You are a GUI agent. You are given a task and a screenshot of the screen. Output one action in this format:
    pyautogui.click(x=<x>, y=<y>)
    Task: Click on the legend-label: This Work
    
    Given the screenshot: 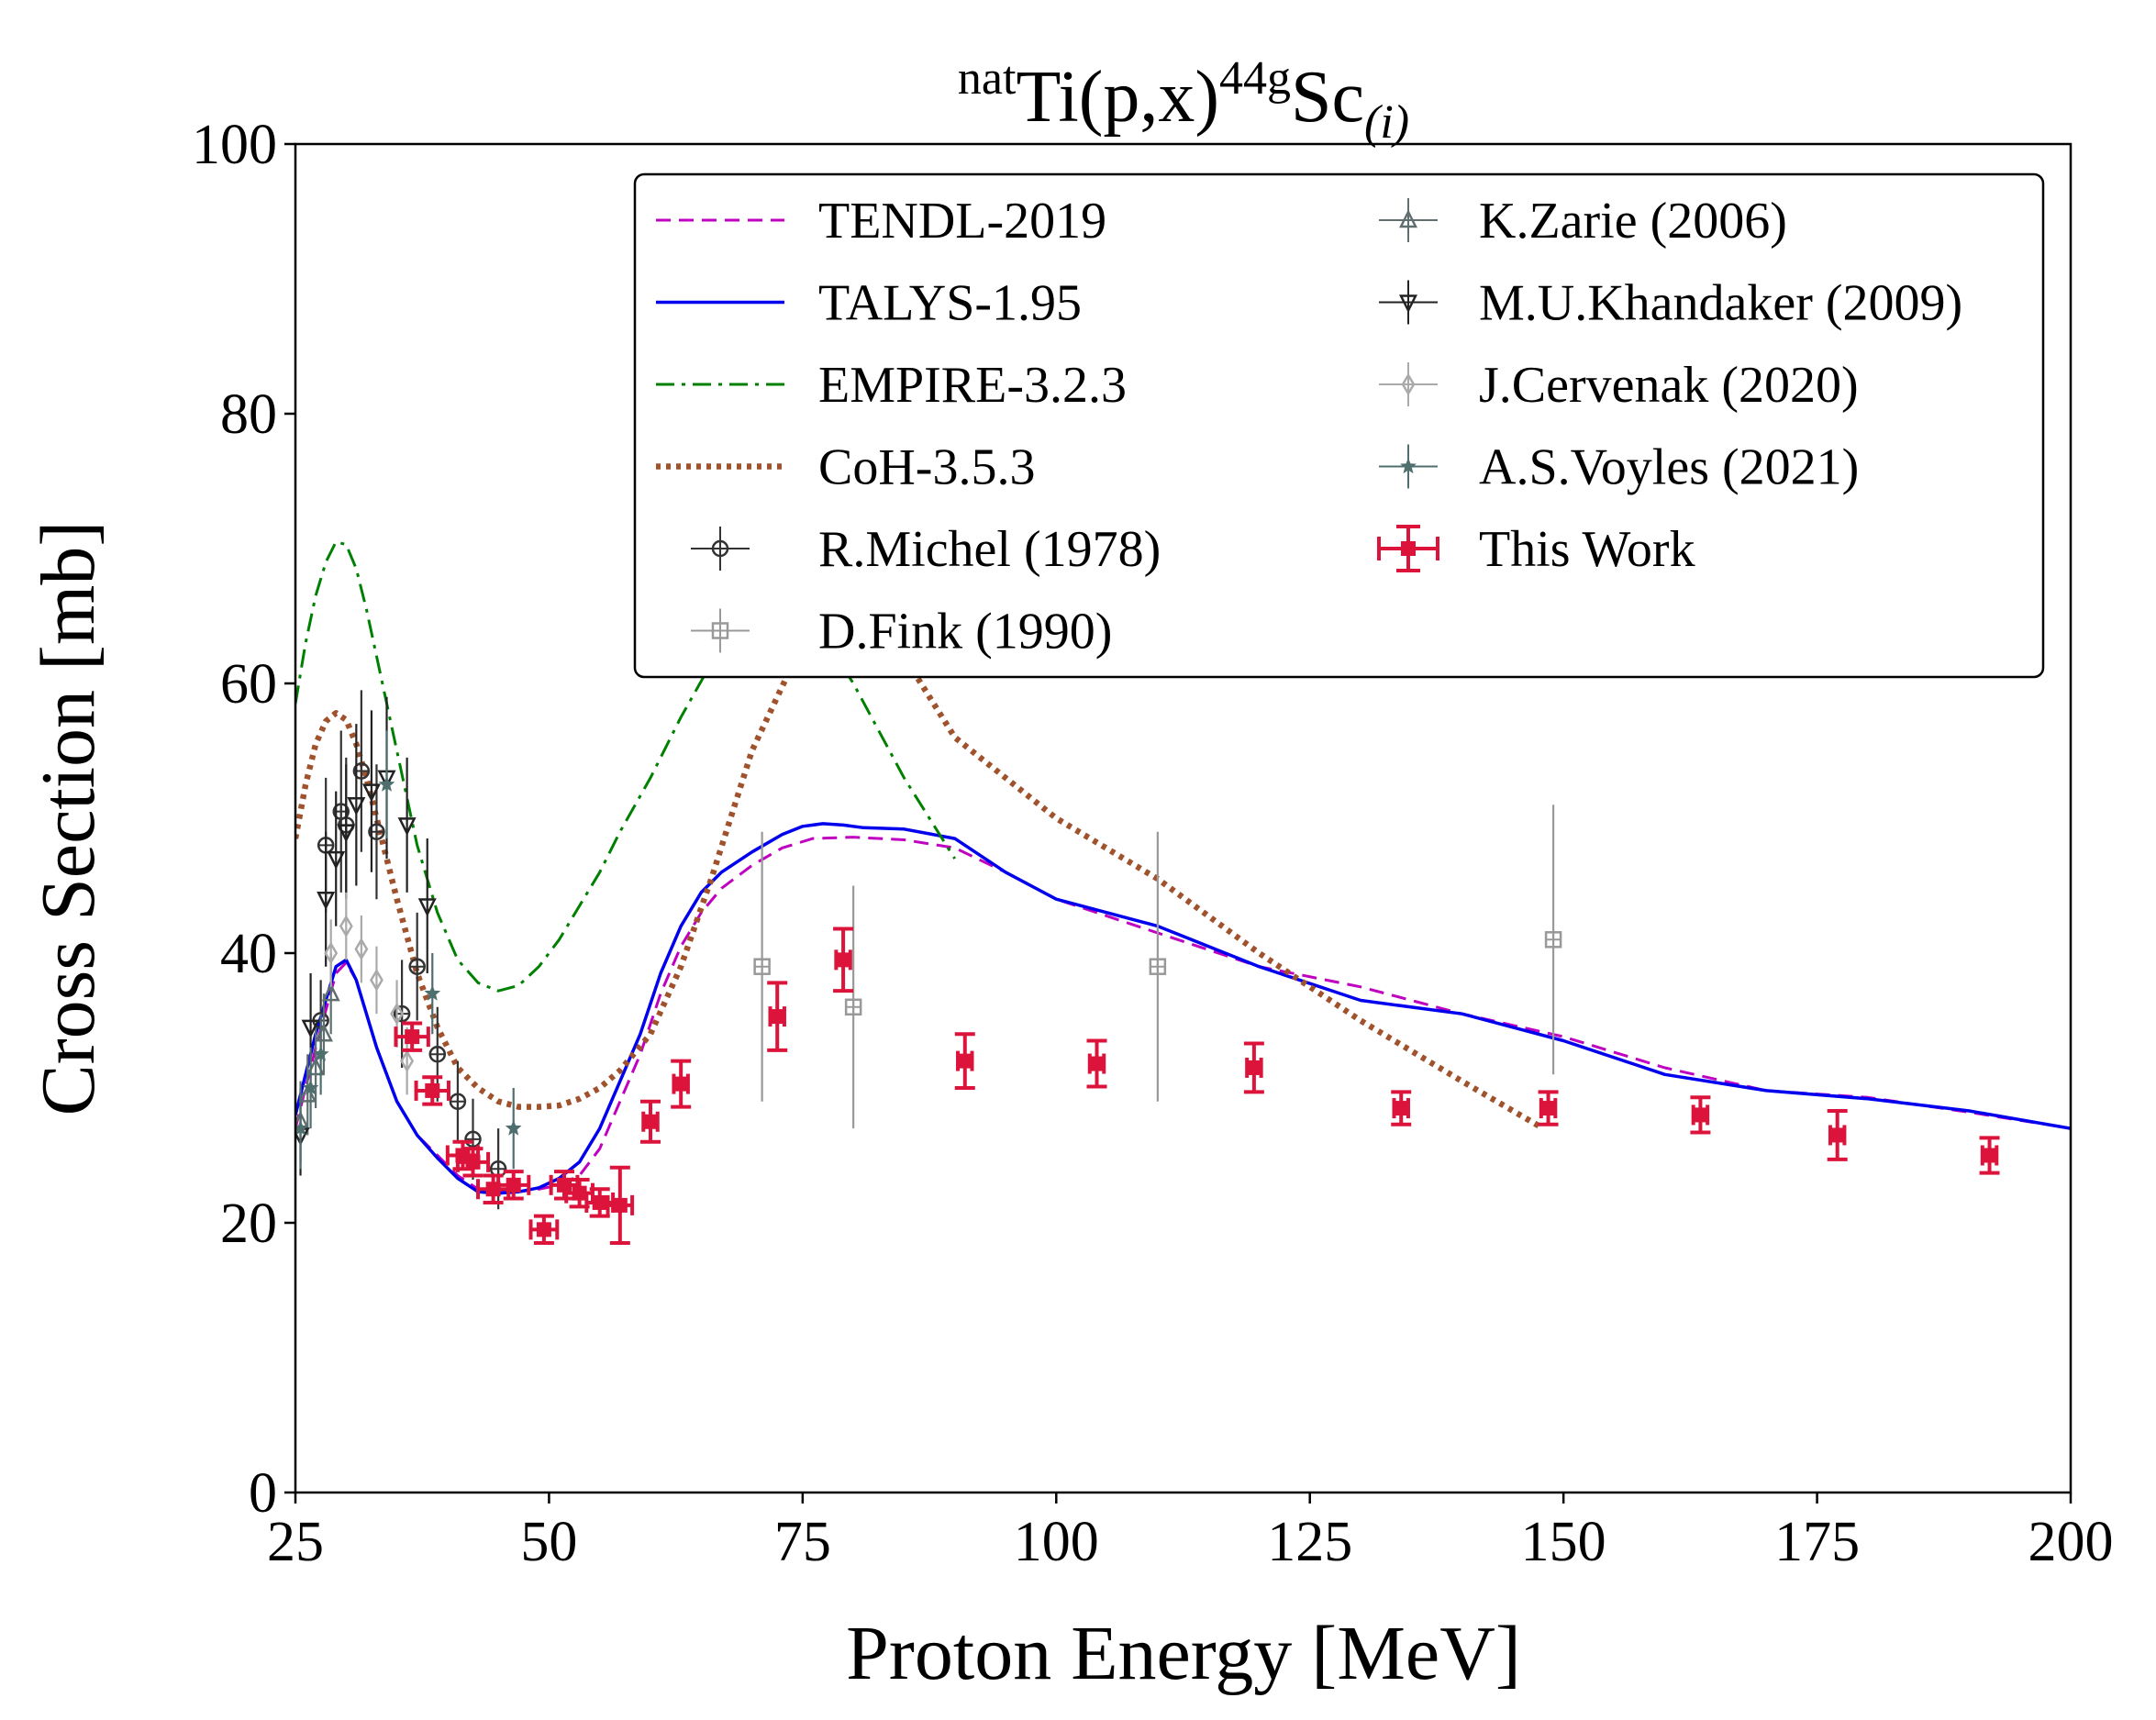 What is the action you would take?
    pyautogui.click(x=1587, y=549)
    